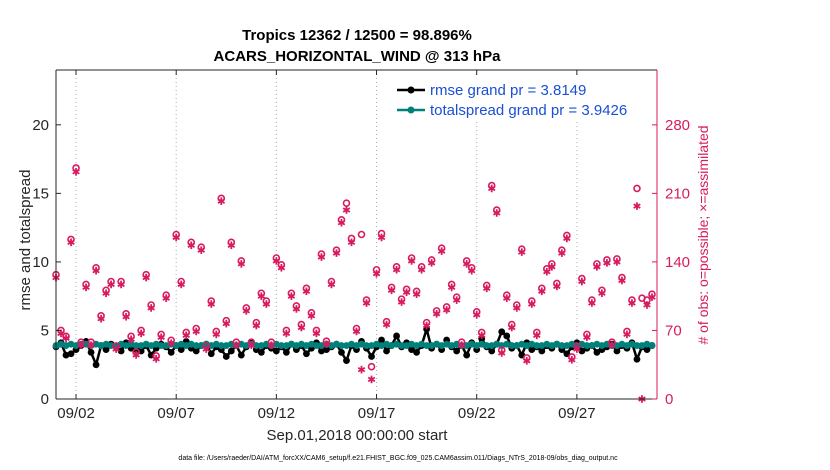 The image size is (830, 470). I want to click on x-tick-label: 09/22, so click(477, 413).